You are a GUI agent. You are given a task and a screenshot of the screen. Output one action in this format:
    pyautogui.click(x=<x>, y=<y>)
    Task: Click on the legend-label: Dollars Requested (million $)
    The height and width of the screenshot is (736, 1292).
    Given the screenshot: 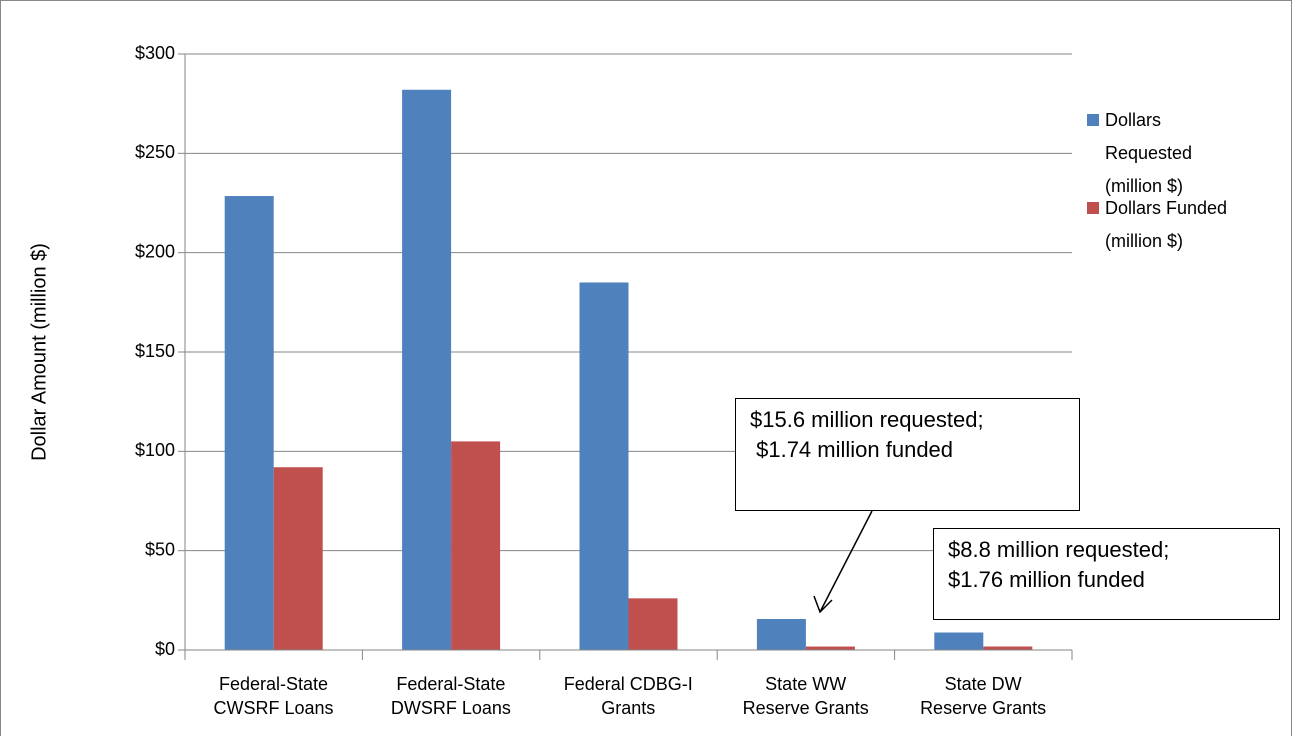 What is the action you would take?
    pyautogui.click(x=1149, y=153)
    